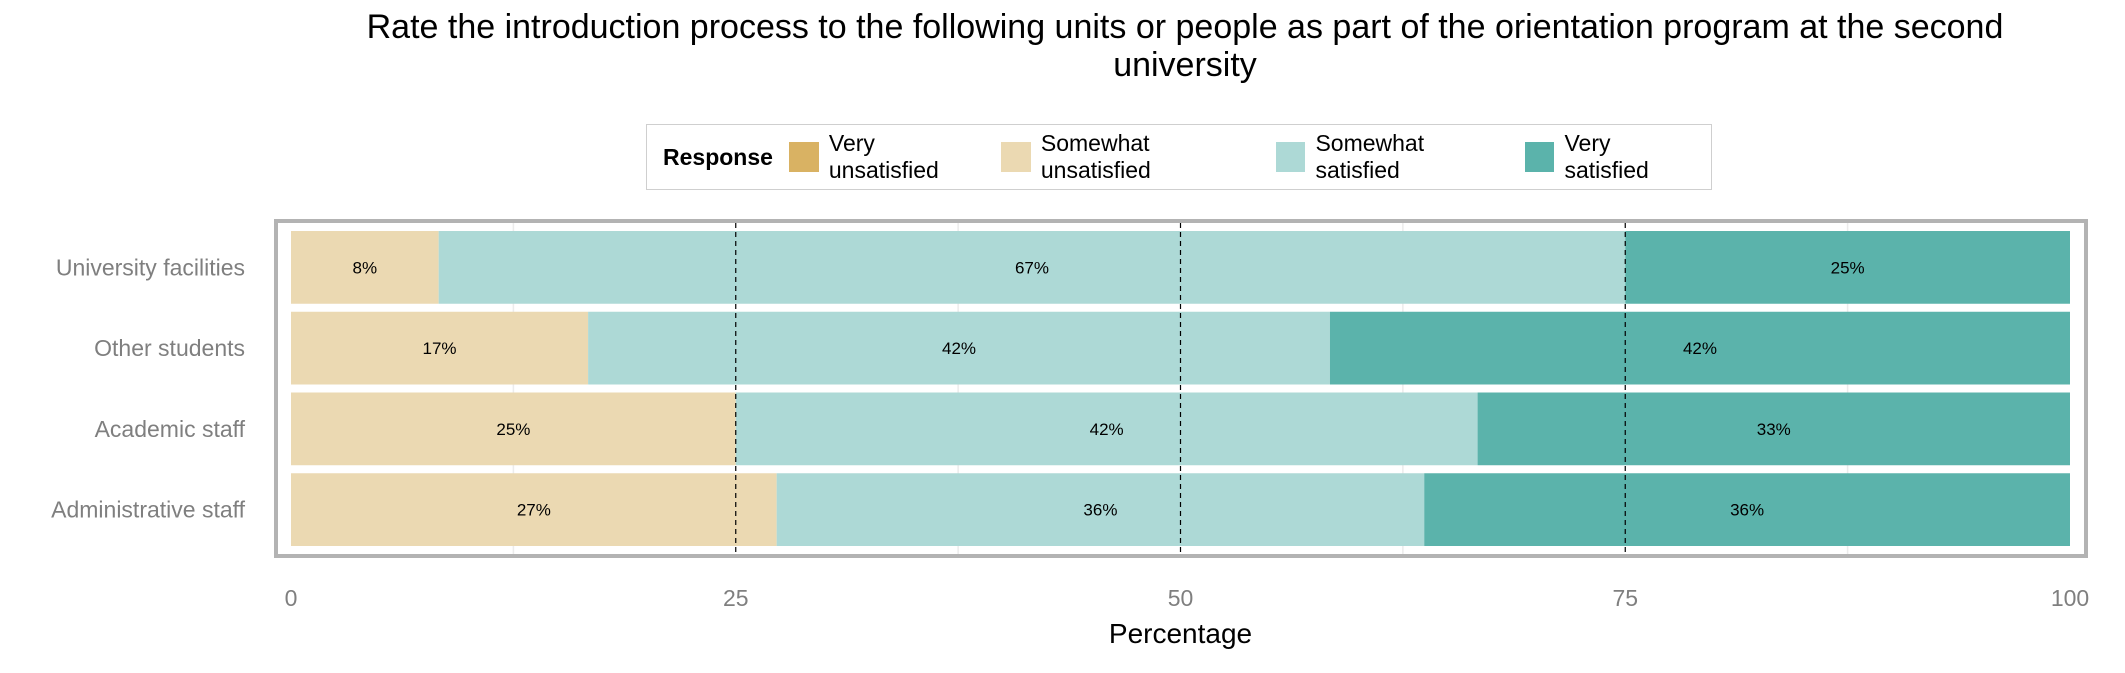 This screenshot has width=2125, height=673. Describe the element at coordinates (1095, 156) in the screenshot. I see `legend-label: Somewhat unsatisfied` at that location.